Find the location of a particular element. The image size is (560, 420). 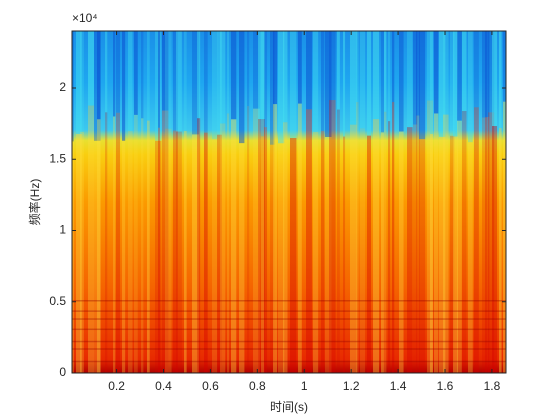

y-tick-label: 0.5 is located at coordinates (57, 301).